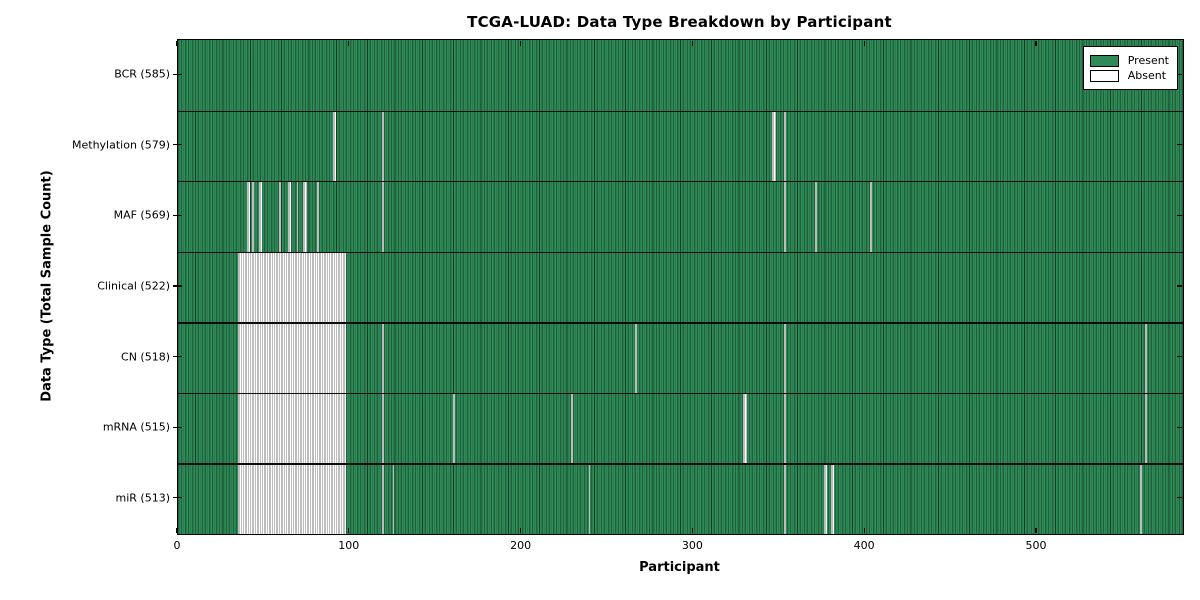 The width and height of the screenshot is (1200, 600). Describe the element at coordinates (1104, 60) in the screenshot. I see `legend-swatch-present` at that location.